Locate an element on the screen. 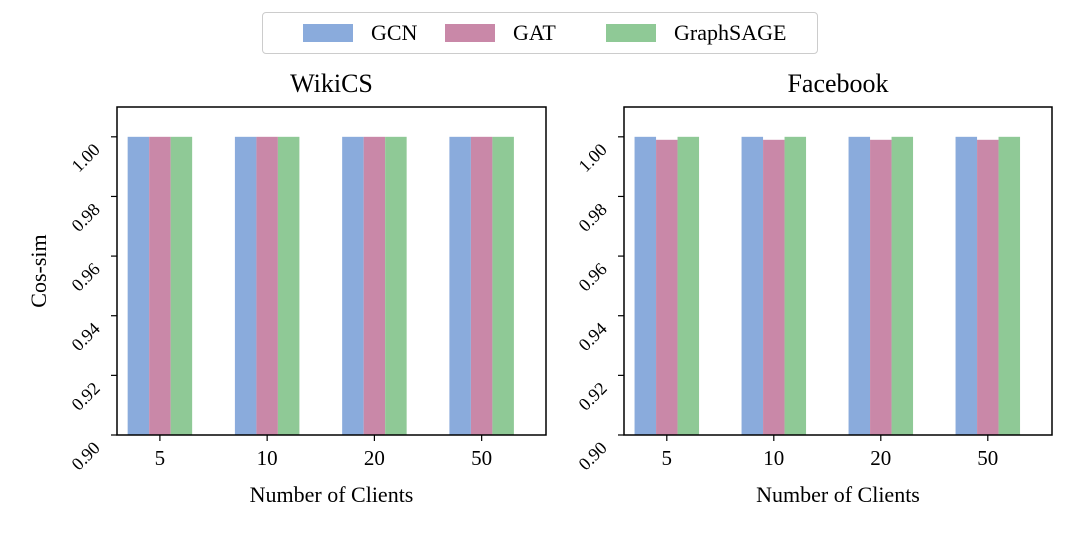 Image resolution: width=1080 pixels, height=540 pixels. chart-legend: GCN GAT GraphSAGE is located at coordinates (540, 33).